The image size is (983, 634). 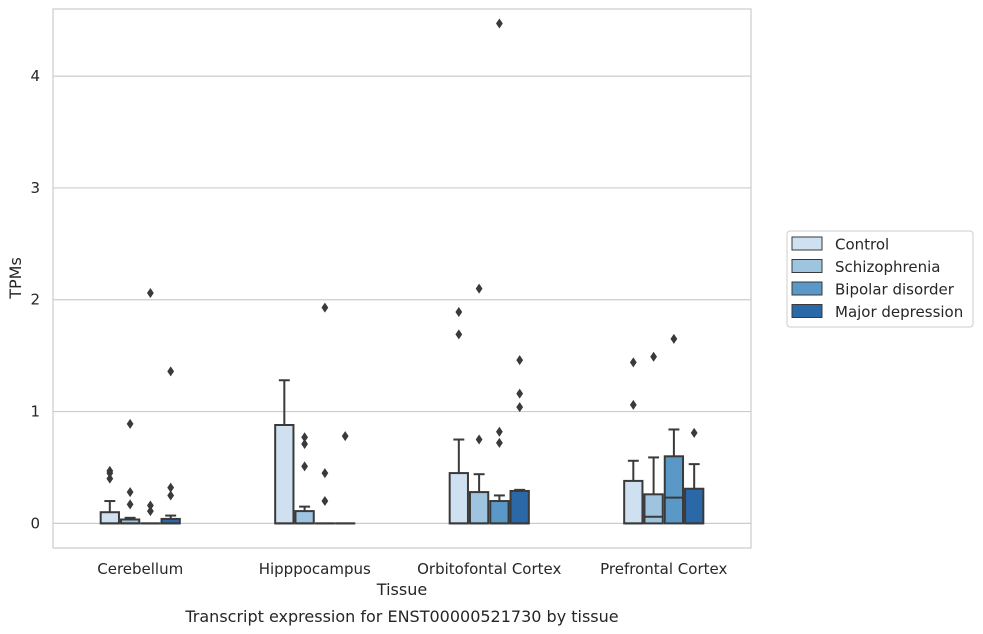 What do you see at coordinates (315, 569) in the screenshot?
I see `x-tick-label-1: Hipppocampus` at bounding box center [315, 569].